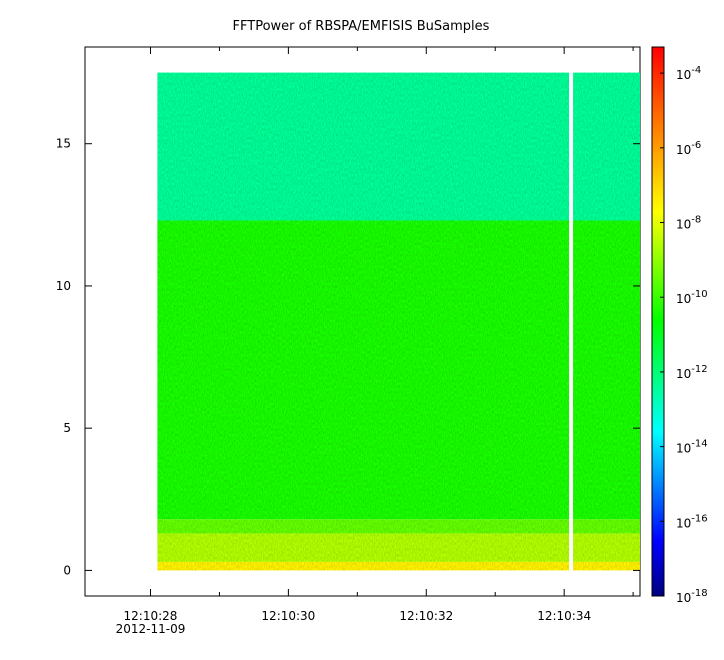 The height and width of the screenshot is (660, 724). Describe the element at coordinates (692, 297) in the screenshot. I see `colorbar-tick-label-3: 10⁻¹⁰` at that location.